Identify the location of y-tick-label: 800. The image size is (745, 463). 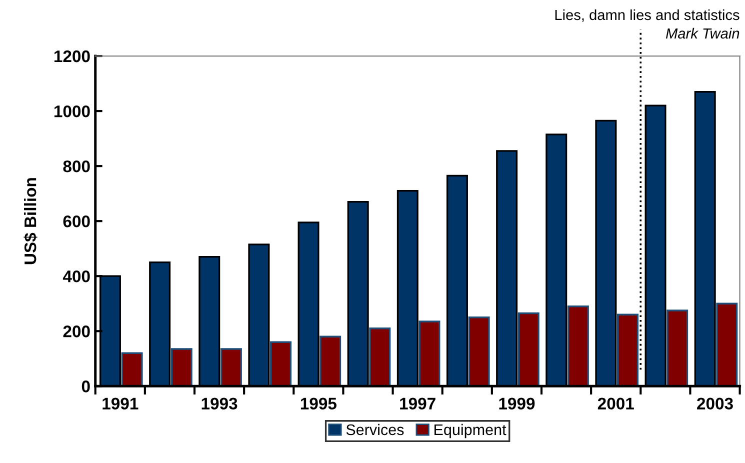
(76, 166).